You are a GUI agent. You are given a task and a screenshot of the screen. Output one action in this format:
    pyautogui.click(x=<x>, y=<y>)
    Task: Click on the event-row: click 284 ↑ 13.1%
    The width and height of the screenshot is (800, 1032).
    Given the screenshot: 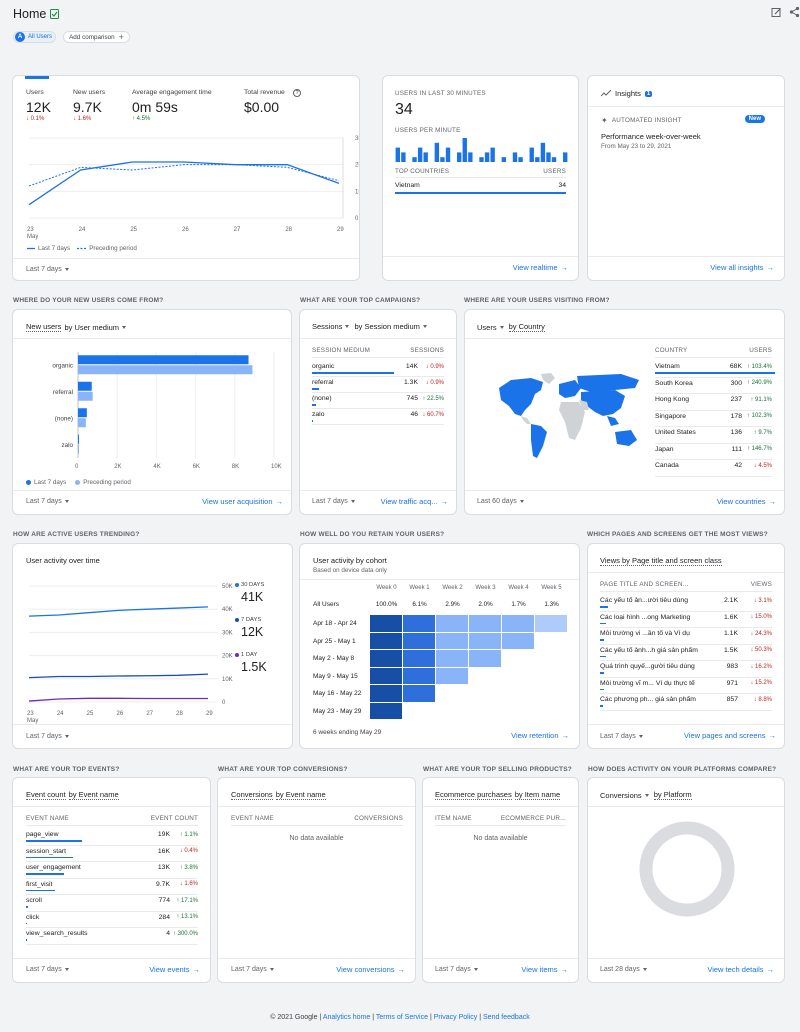 What is the action you would take?
    pyautogui.click(x=112, y=917)
    